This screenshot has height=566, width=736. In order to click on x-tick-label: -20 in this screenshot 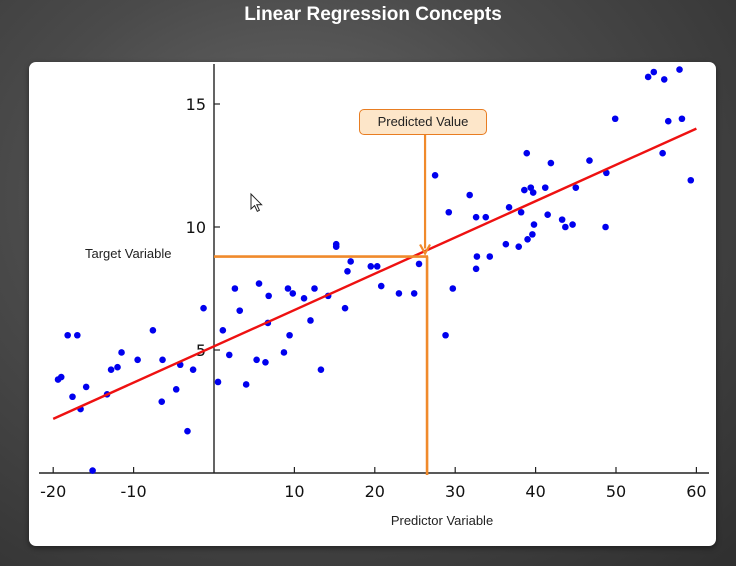, I will do `click(53, 491)`.